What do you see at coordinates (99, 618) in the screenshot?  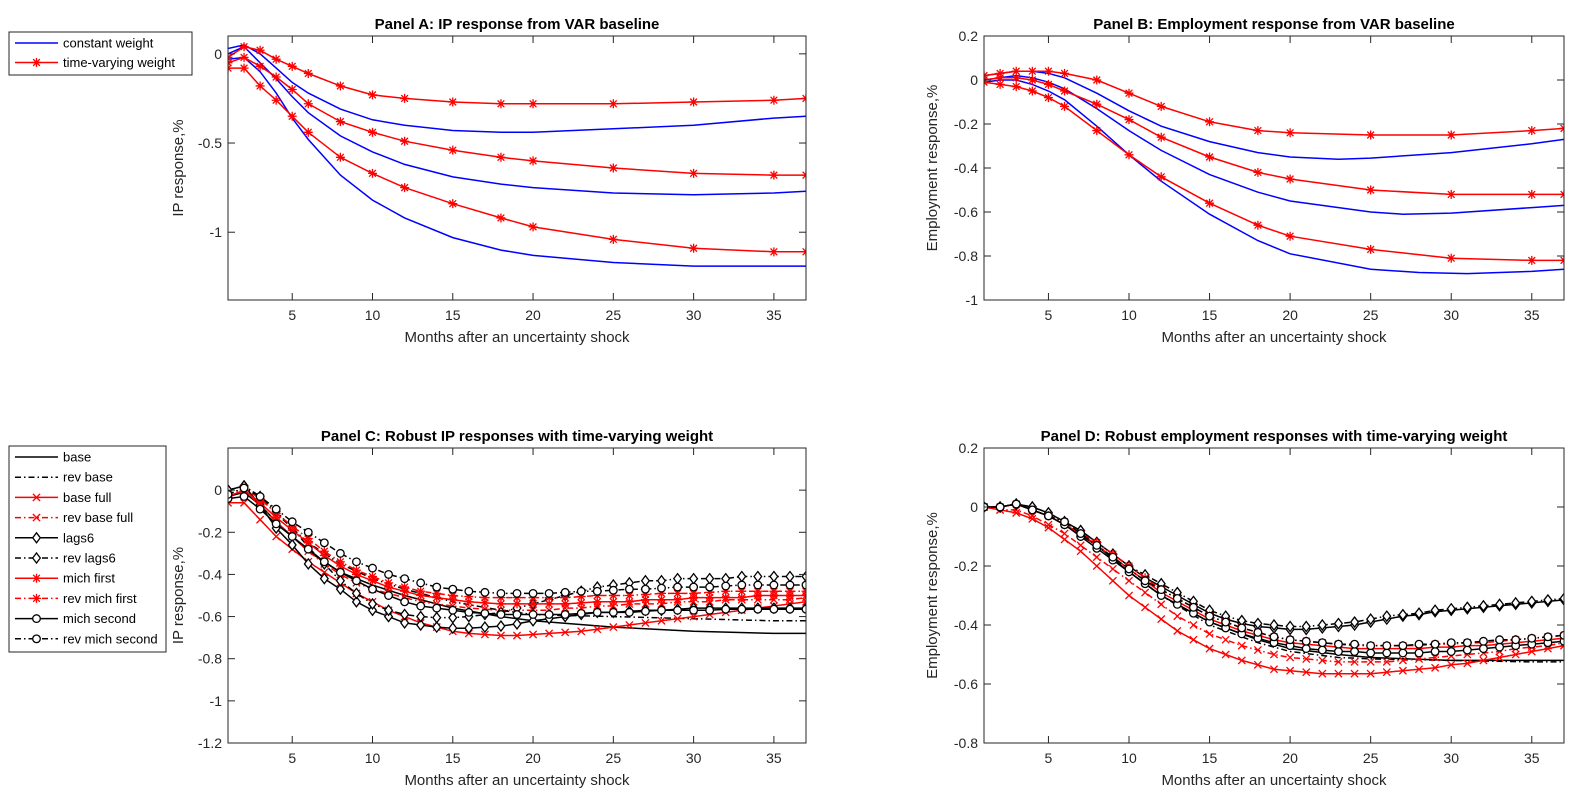 I see `legend-entry: mich second` at bounding box center [99, 618].